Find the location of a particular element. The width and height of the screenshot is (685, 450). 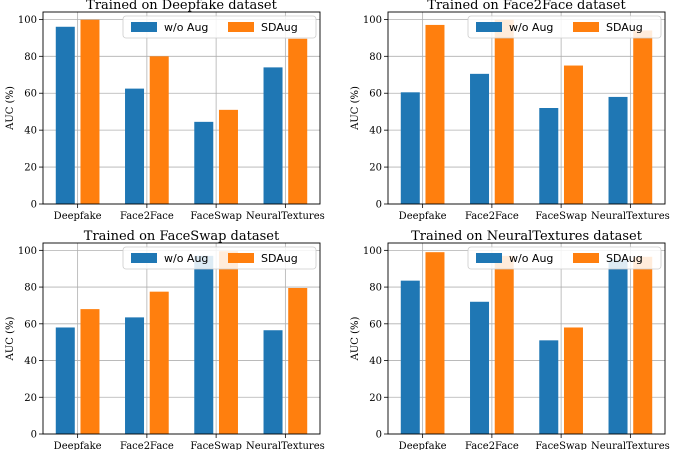

chart-title: Trained on Deepfake dataset is located at coordinates (181, 6).